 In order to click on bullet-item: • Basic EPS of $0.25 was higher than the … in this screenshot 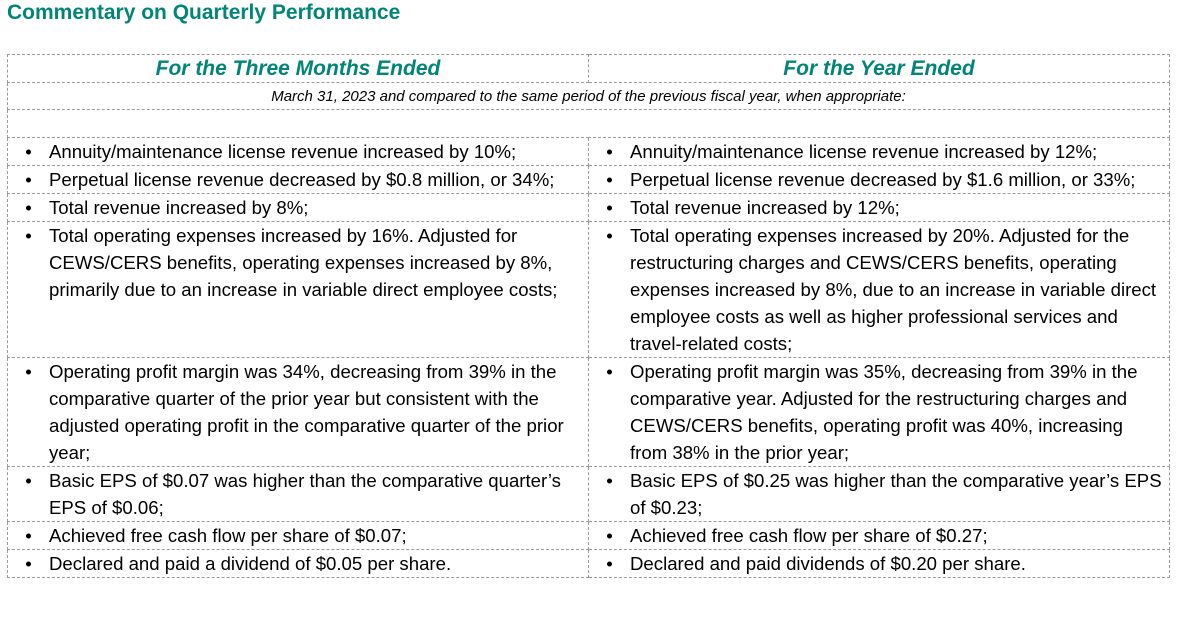, I will do `click(879, 494)`.